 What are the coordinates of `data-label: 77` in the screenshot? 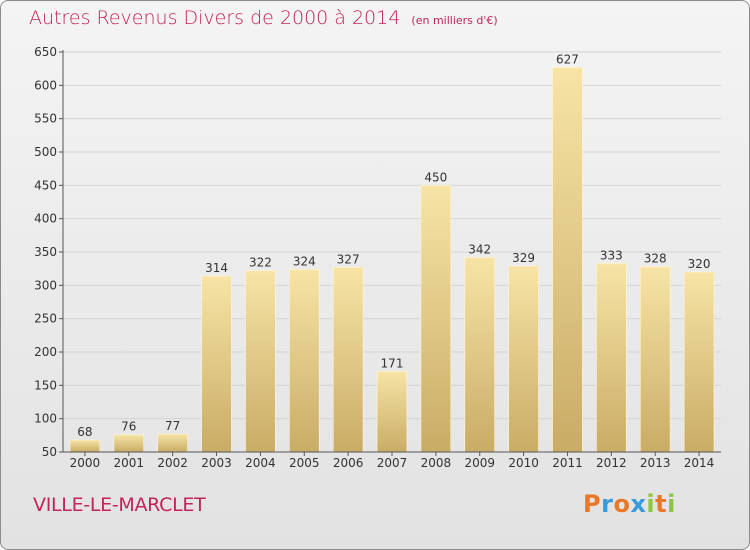 It's located at (172, 426).